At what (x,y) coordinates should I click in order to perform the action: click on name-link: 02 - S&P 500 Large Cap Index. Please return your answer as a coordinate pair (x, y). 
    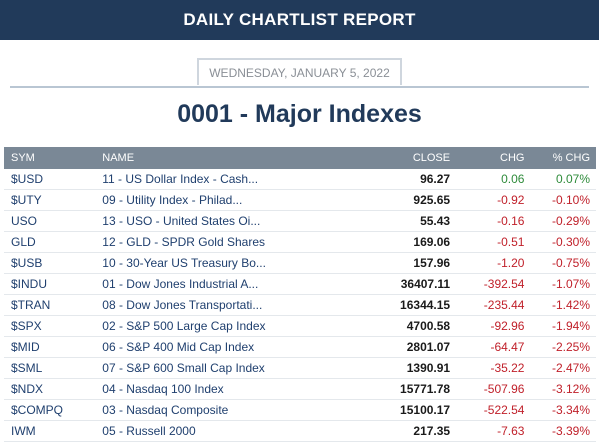
    Looking at the image, I should click on (231, 326).